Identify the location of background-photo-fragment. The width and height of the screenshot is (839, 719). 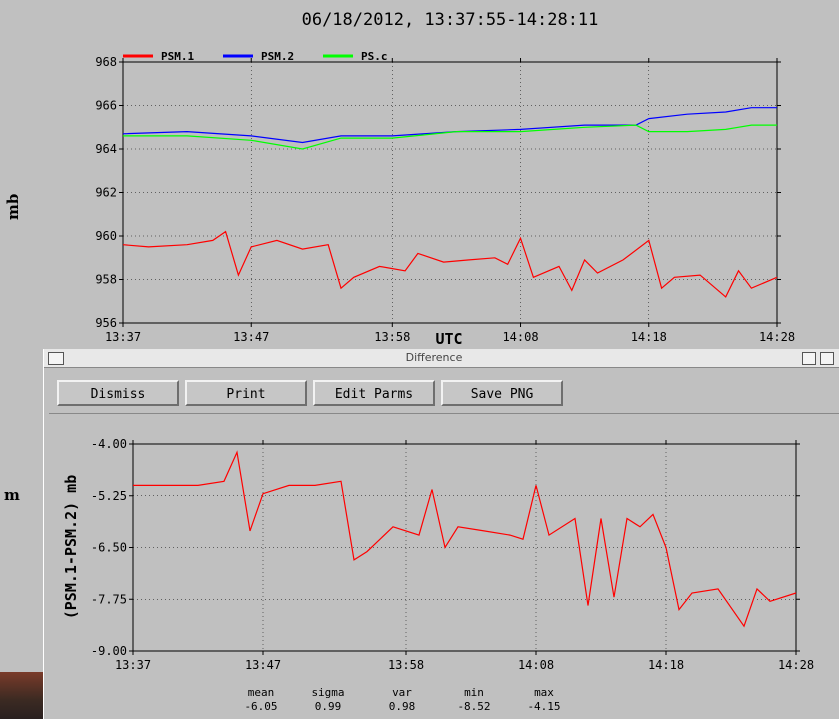
(22, 695).